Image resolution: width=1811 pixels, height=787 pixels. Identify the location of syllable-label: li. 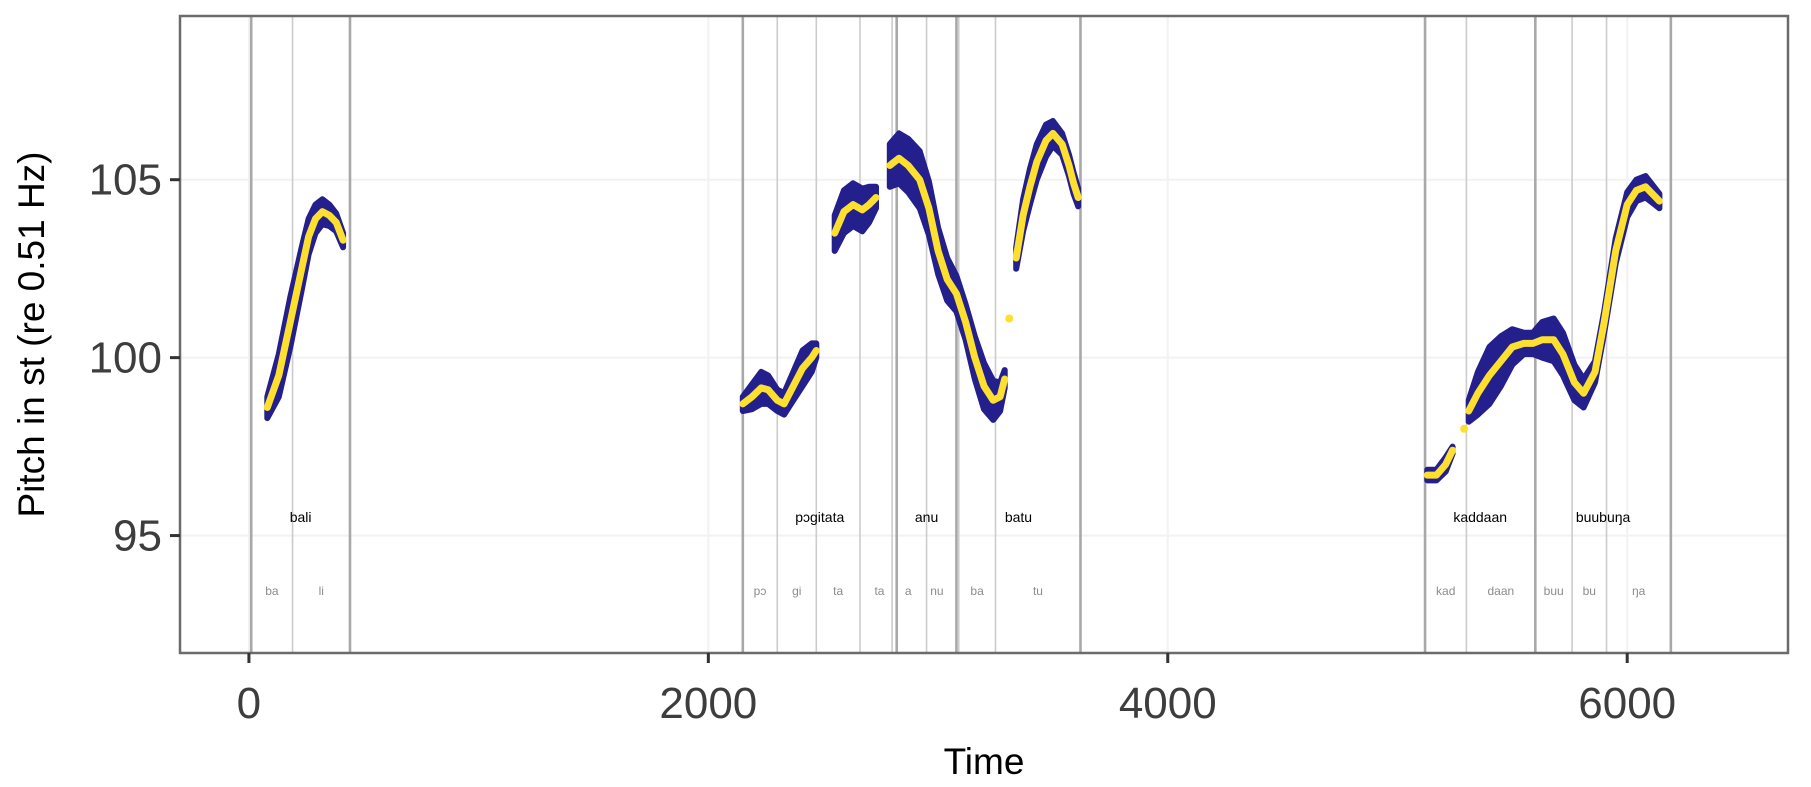
(321, 591).